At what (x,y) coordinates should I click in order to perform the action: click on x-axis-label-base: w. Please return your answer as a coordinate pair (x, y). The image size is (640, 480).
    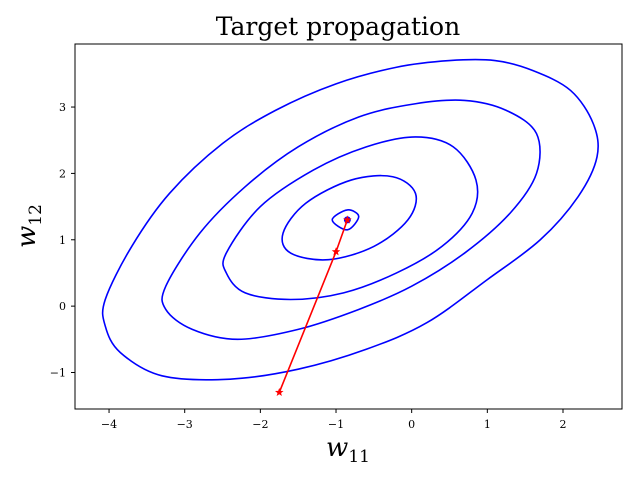
    Looking at the image, I should click on (337, 448).